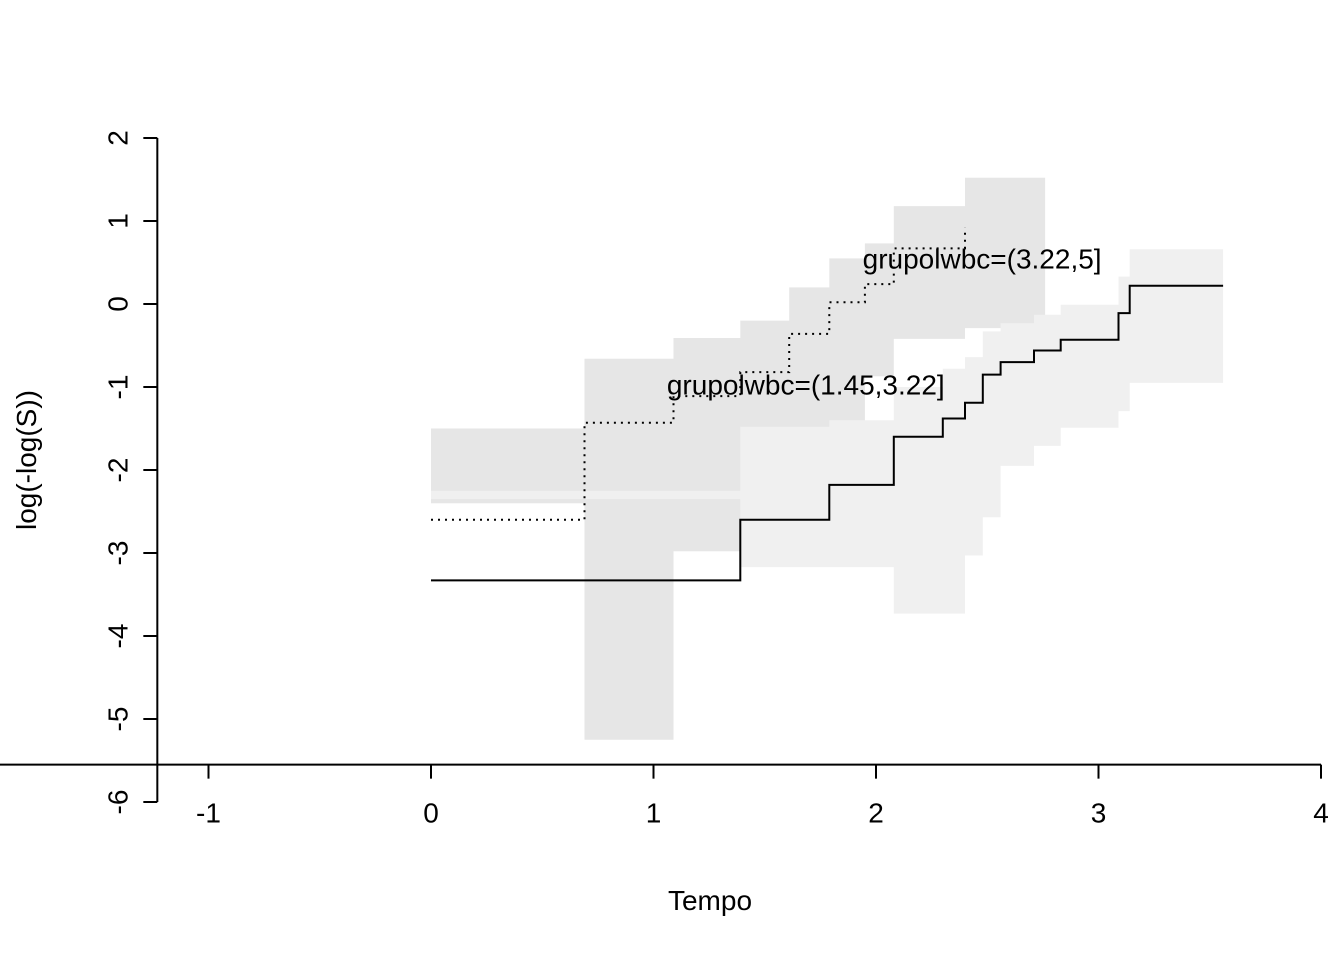  What do you see at coordinates (710, 900) in the screenshot?
I see `x-axis-title: Tempo` at bounding box center [710, 900].